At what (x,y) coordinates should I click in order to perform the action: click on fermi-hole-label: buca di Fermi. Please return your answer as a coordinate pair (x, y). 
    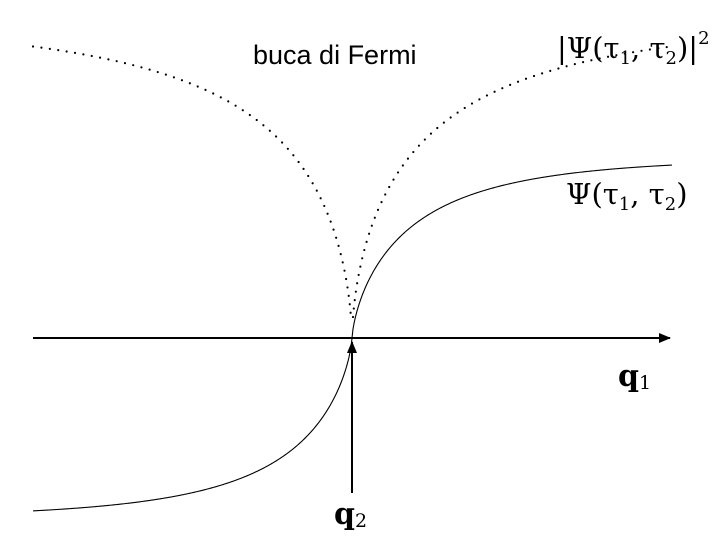
    Looking at the image, I should click on (335, 55).